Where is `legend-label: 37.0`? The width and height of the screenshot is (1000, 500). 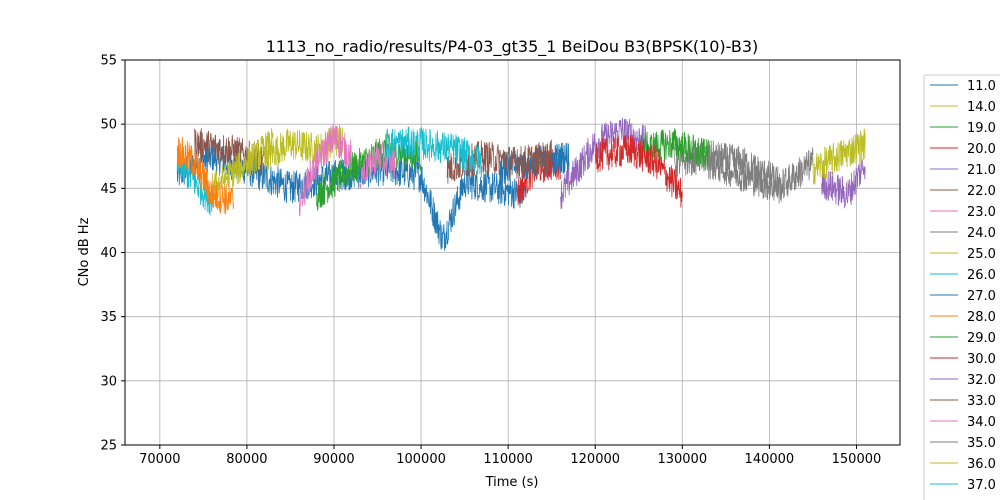 legend-label: 37.0 is located at coordinates (981, 485).